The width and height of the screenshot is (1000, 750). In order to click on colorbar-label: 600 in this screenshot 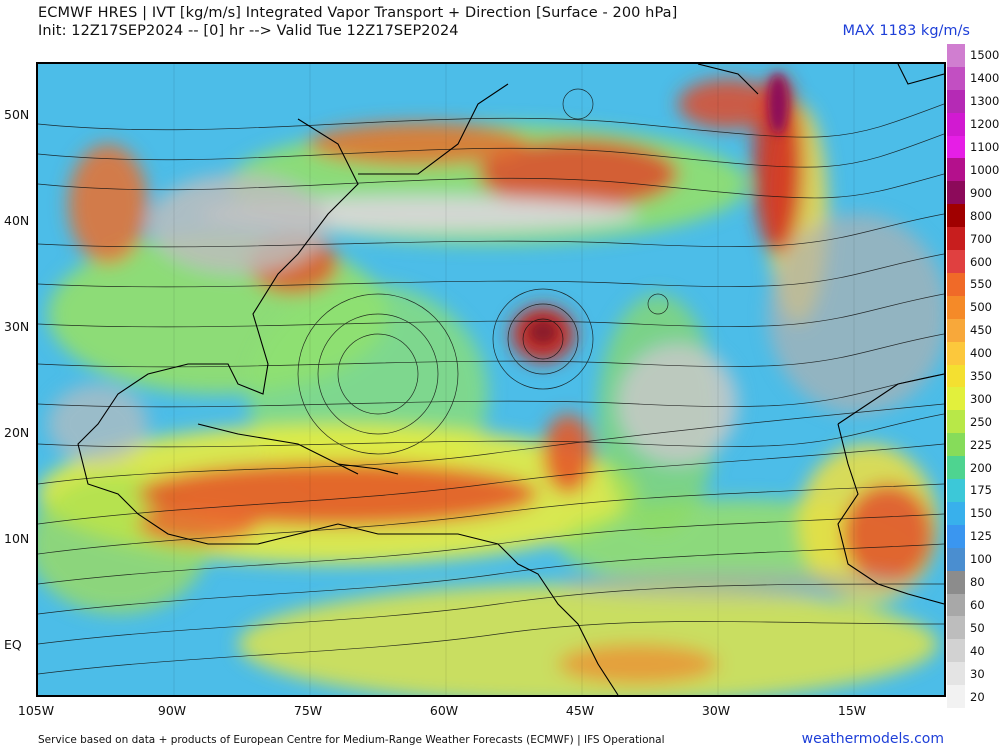, I will do `click(981, 261)`.